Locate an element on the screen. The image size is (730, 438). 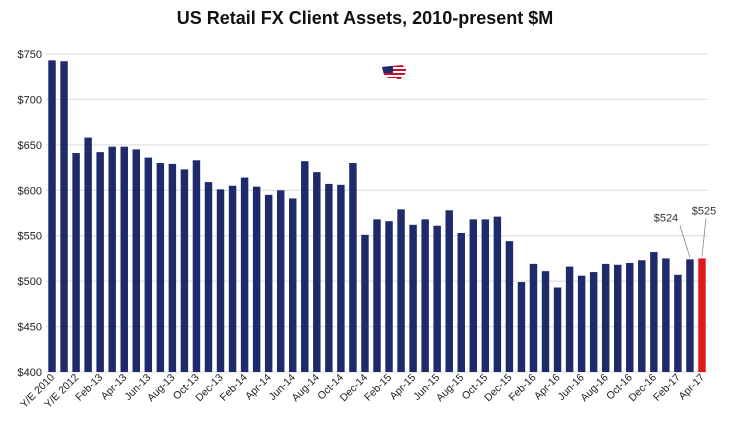
x-tick-label: Aug-15 is located at coordinates (450, 388).